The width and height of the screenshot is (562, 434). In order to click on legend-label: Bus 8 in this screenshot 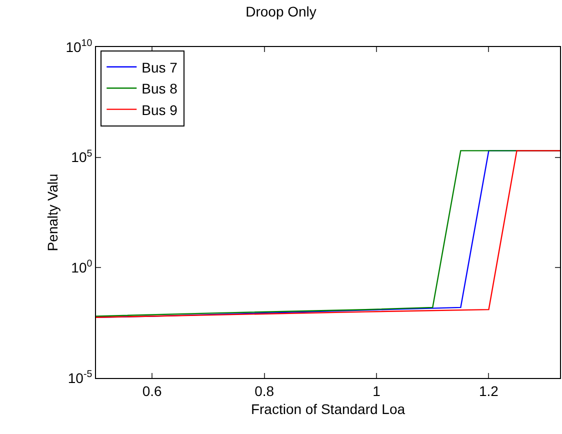, I will do `click(160, 88)`.